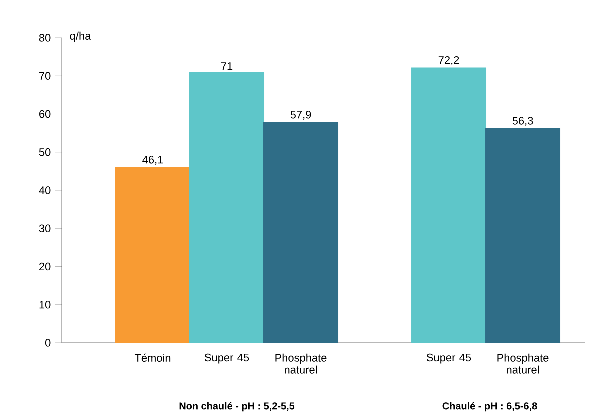  I want to click on y-tick-label: 10, so click(45, 305).